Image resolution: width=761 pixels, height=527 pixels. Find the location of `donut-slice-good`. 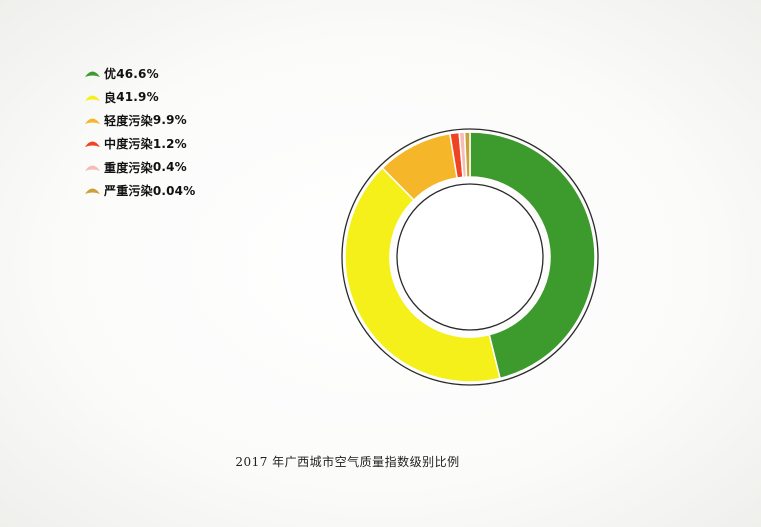

donut-slice-good is located at coordinates (422, 274).